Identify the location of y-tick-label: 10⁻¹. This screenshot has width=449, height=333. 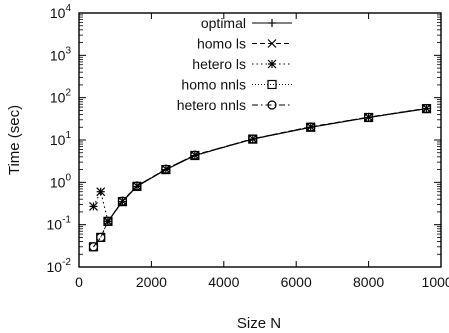
(59, 224).